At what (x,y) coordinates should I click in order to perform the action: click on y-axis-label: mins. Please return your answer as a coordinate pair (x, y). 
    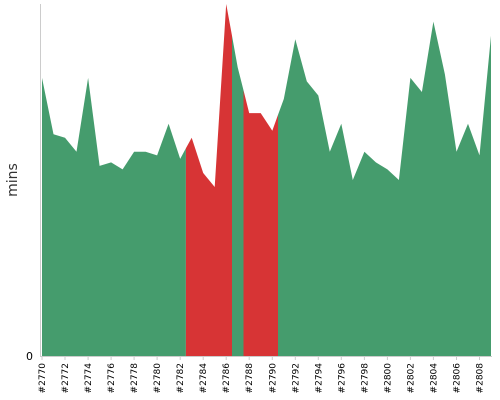
    Looking at the image, I should click on (13, 180).